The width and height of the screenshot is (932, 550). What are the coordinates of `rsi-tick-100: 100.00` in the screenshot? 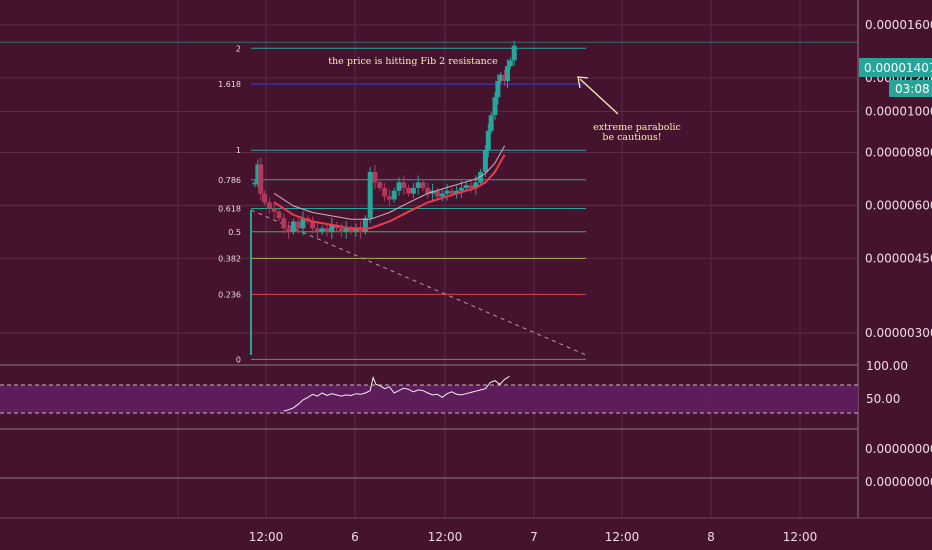 It's located at (887, 366).